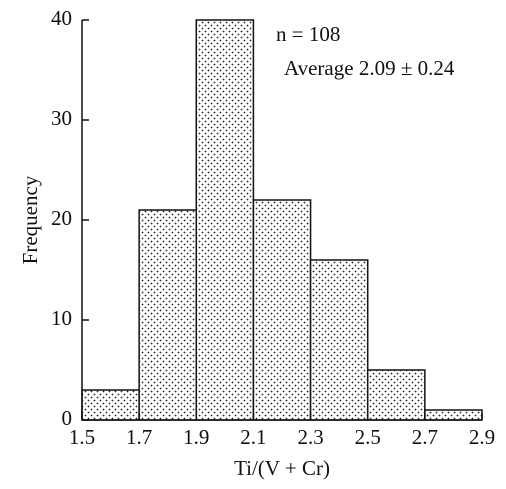 This screenshot has height=489, width=506. Describe the element at coordinates (482, 437) in the screenshot. I see `x-tick-label: 2.9` at that location.